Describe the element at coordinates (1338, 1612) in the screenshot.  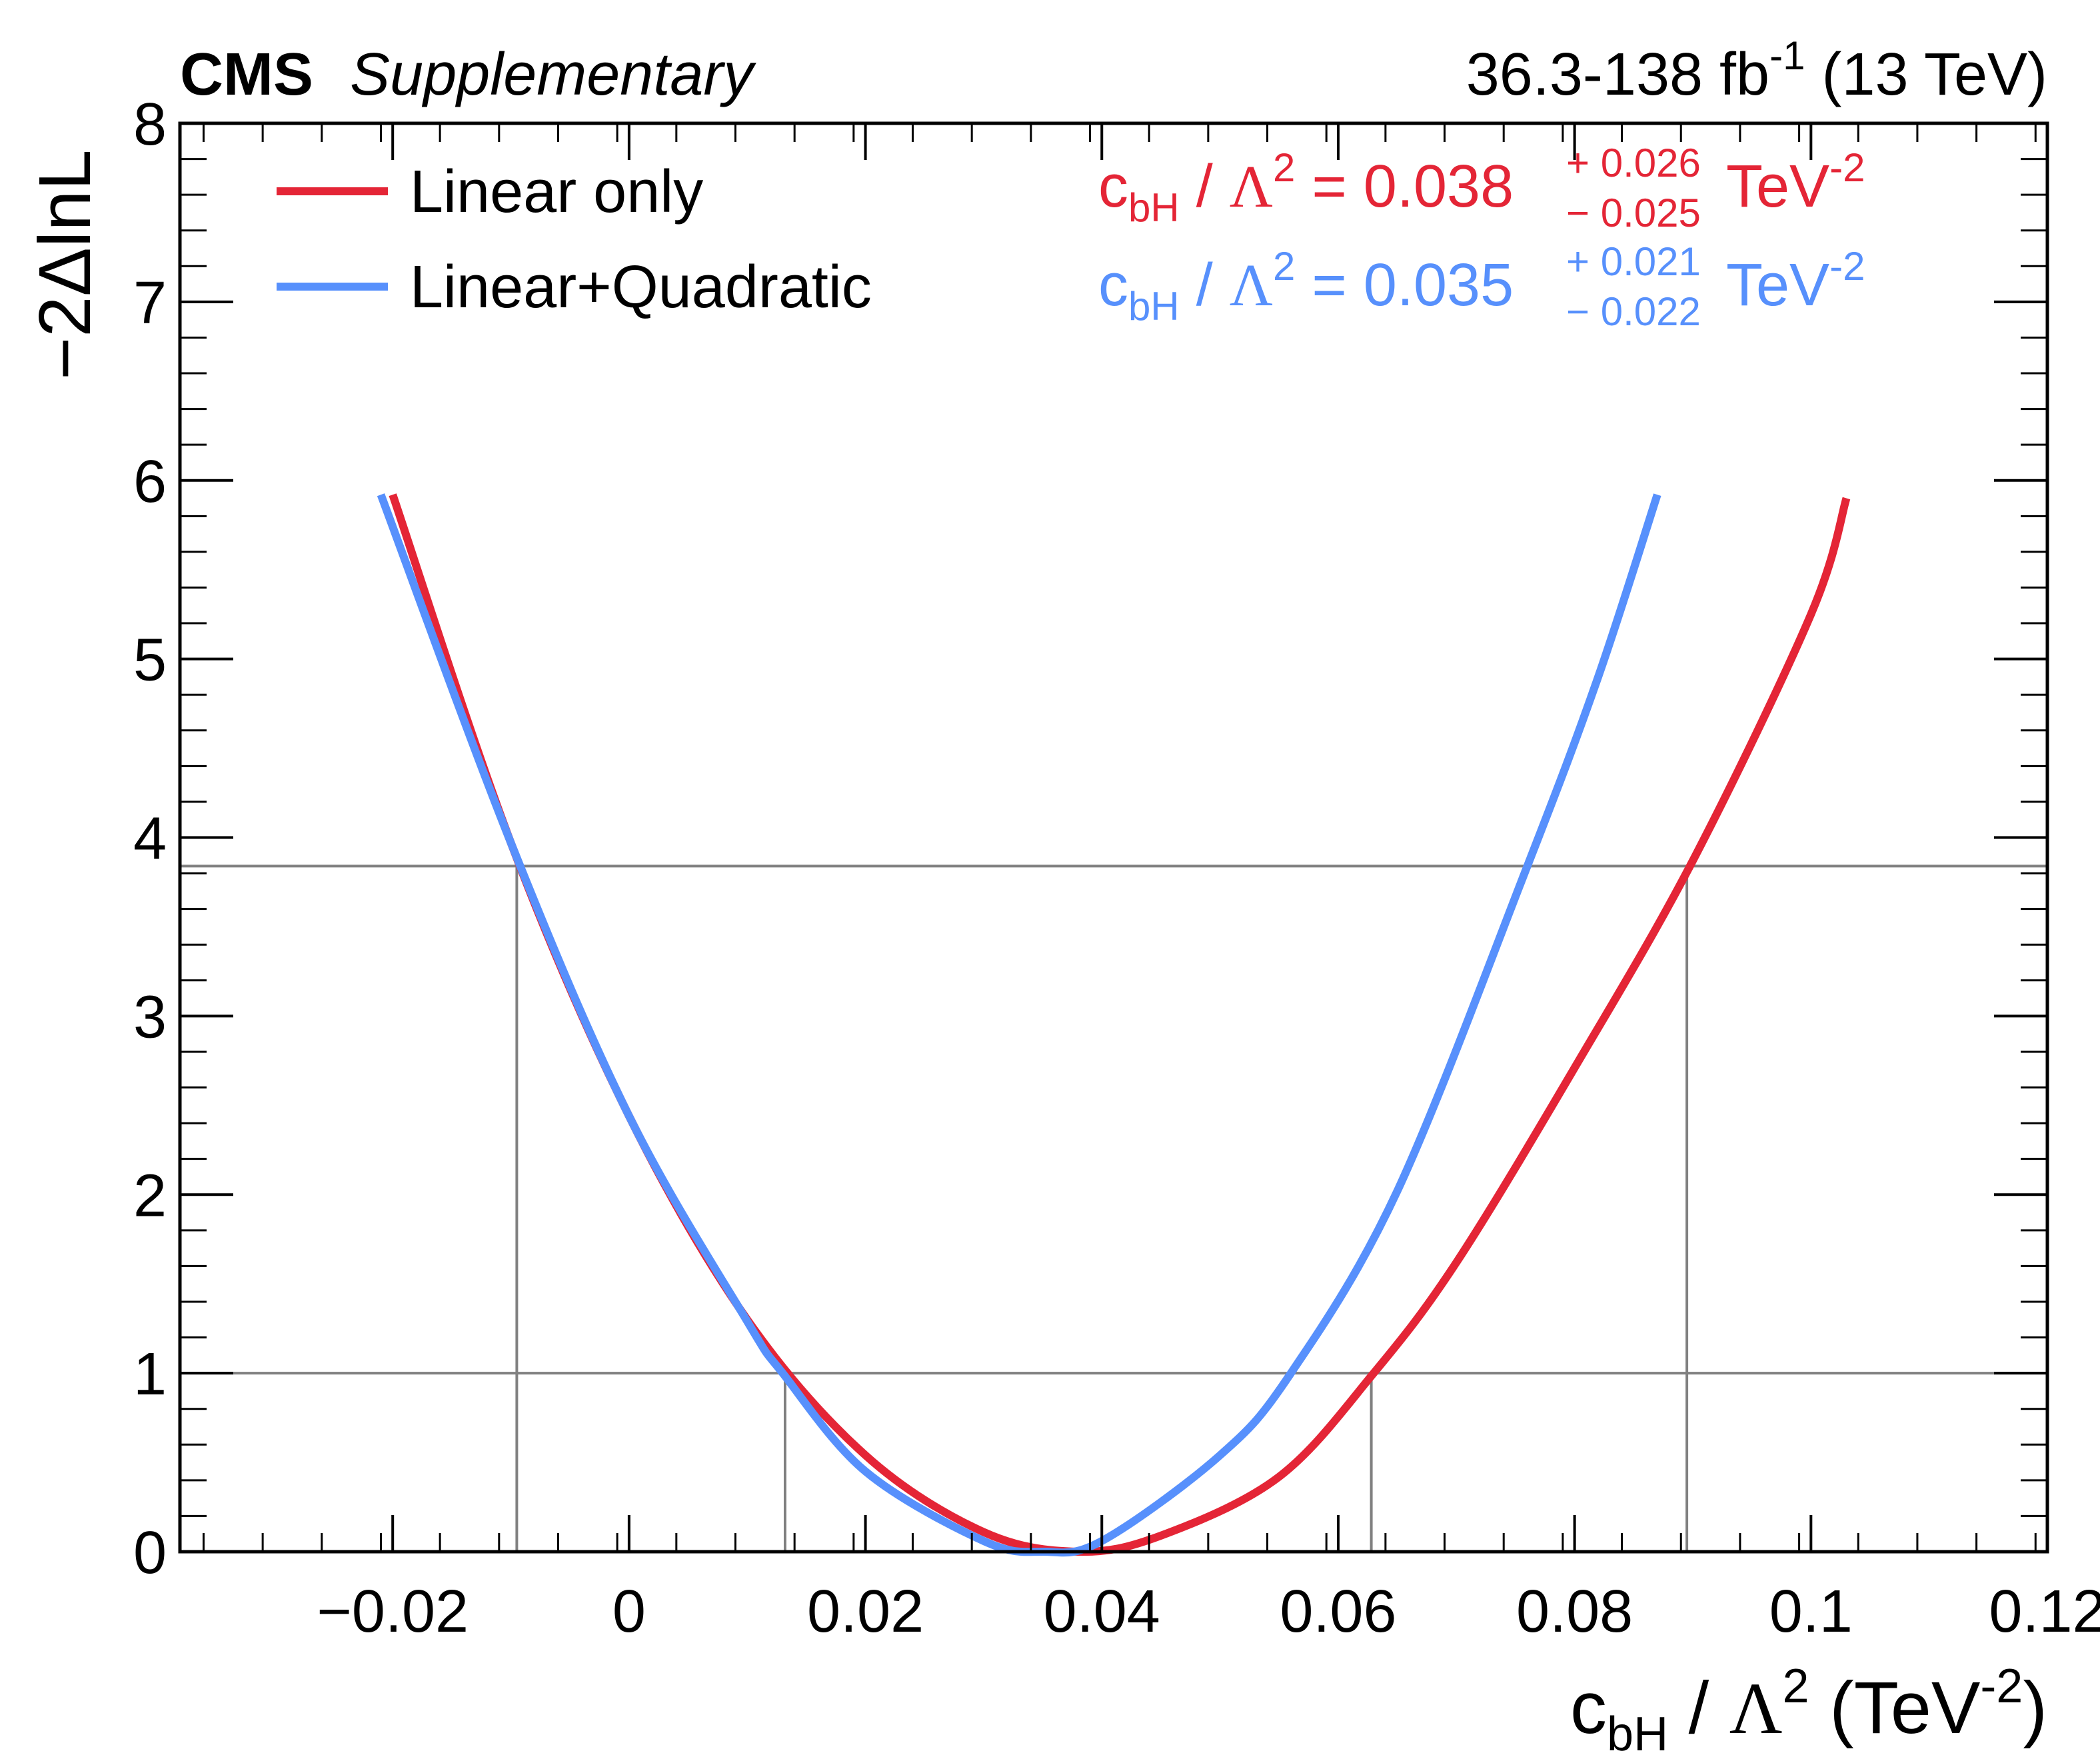
I see `x-tick-label: 0.06` at that location.